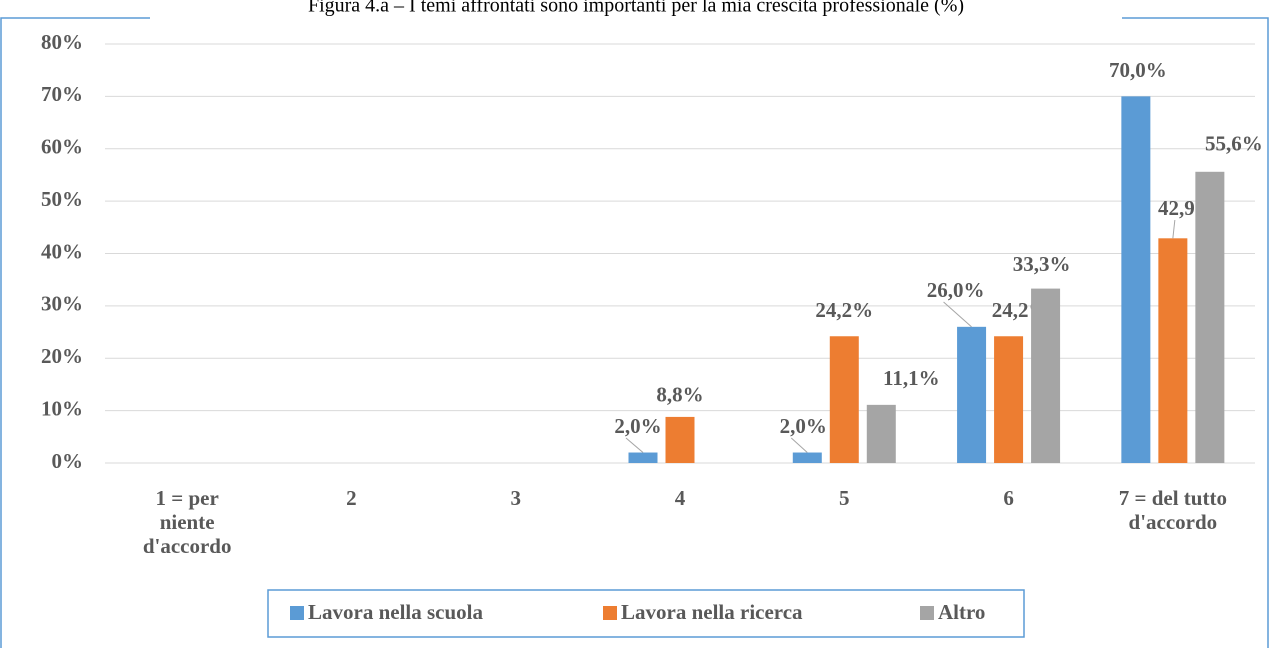 This screenshot has width=1272, height=648. What do you see at coordinates (62, 199) in the screenshot?
I see `y-tick-label: 50%` at bounding box center [62, 199].